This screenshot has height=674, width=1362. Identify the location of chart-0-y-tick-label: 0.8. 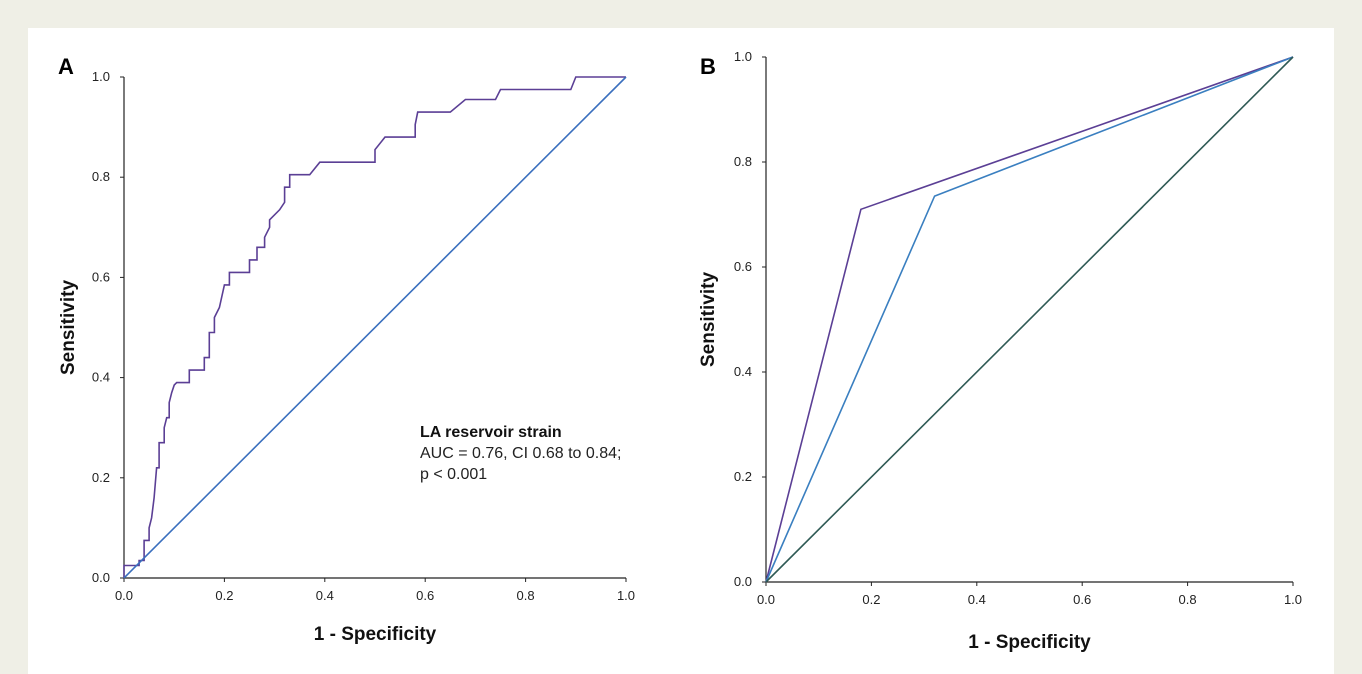
(101, 176).